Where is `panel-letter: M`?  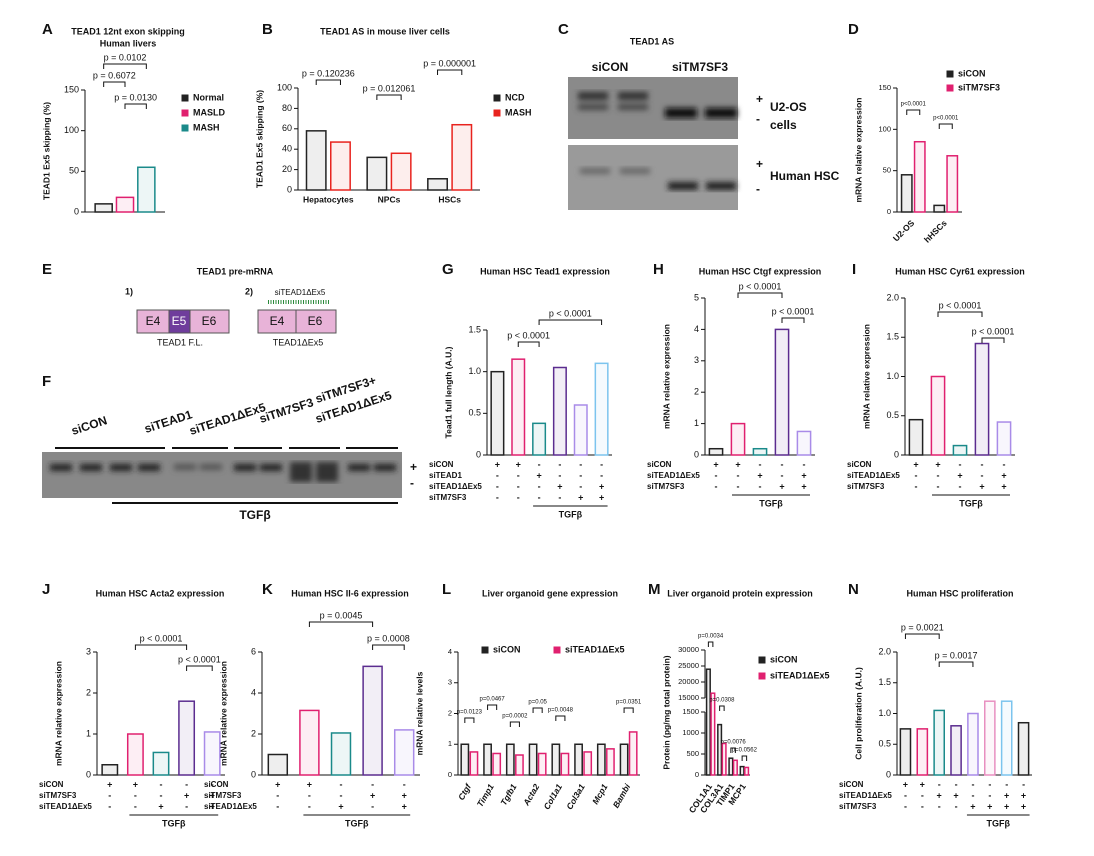 panel-letter: M is located at coordinates (654, 589).